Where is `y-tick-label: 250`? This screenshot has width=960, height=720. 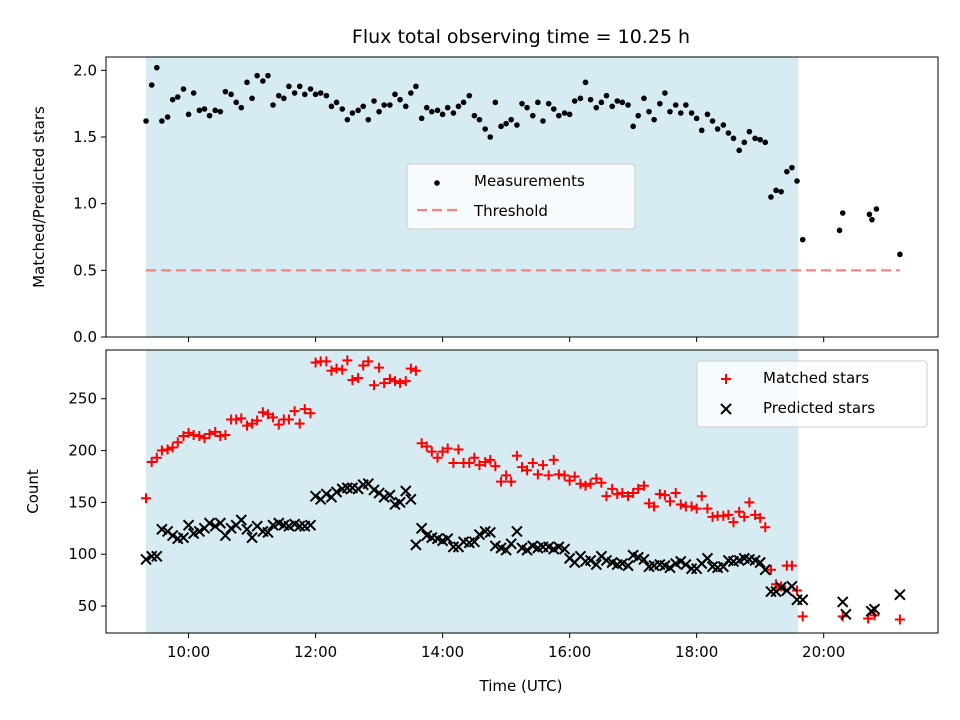 y-tick-label: 250 is located at coordinates (82, 399).